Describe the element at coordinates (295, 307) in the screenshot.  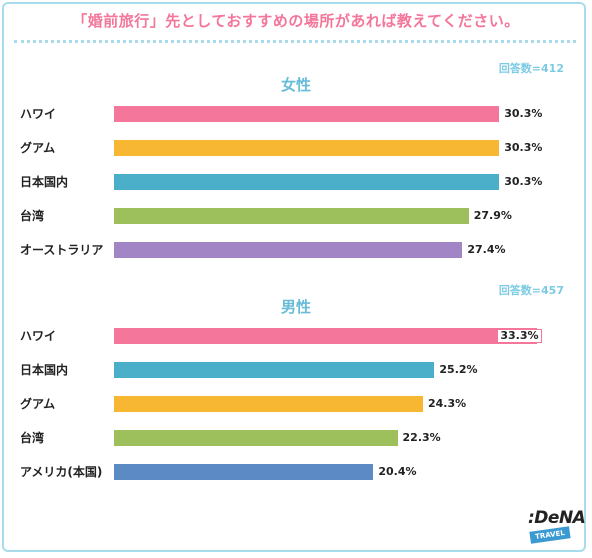
I see `panel-title: 男性` at that location.